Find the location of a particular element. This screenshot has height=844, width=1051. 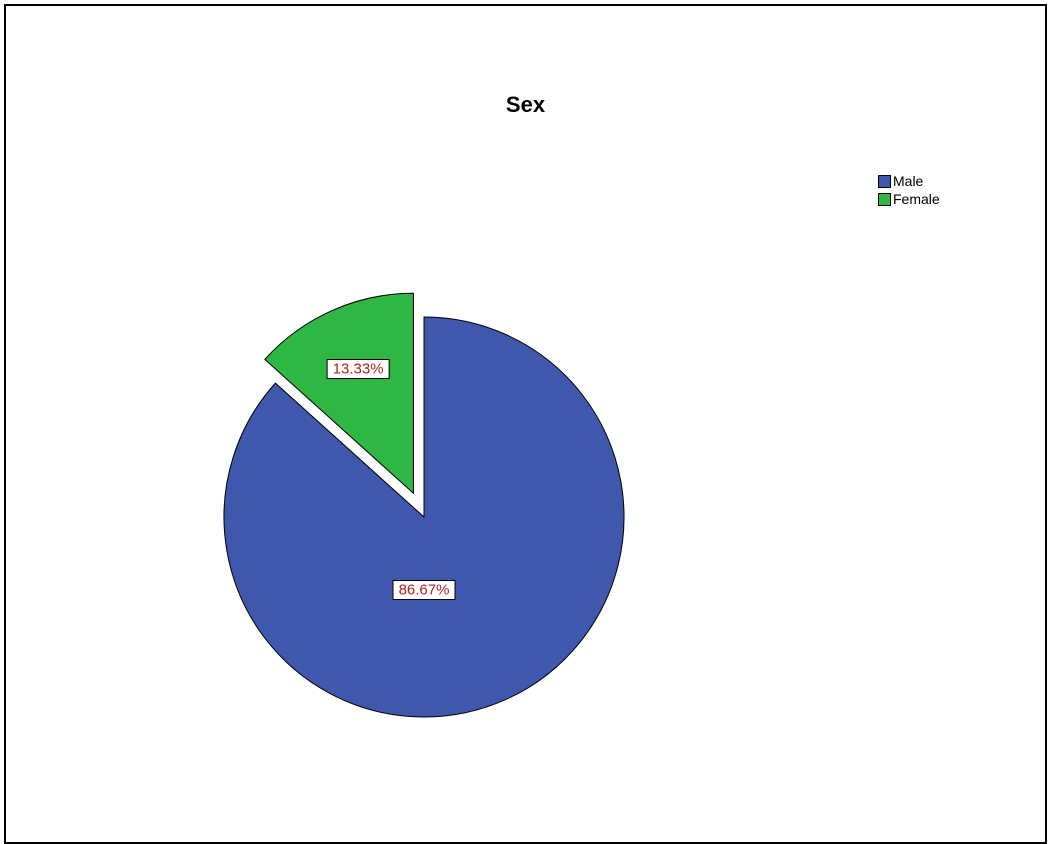

legend-item-male: Male is located at coordinates (909, 181).